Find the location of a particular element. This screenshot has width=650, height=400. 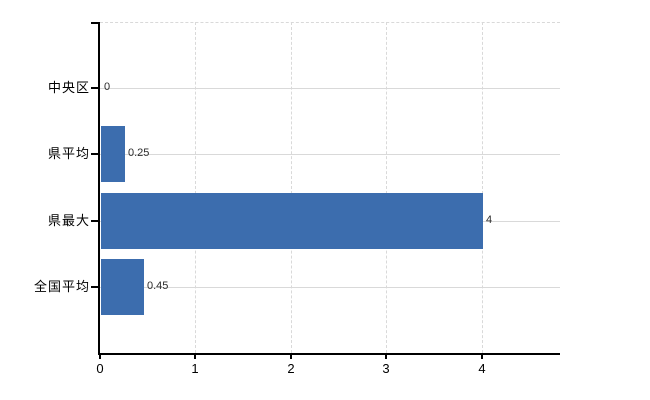

plot-top-border is located at coordinates (330, 22).